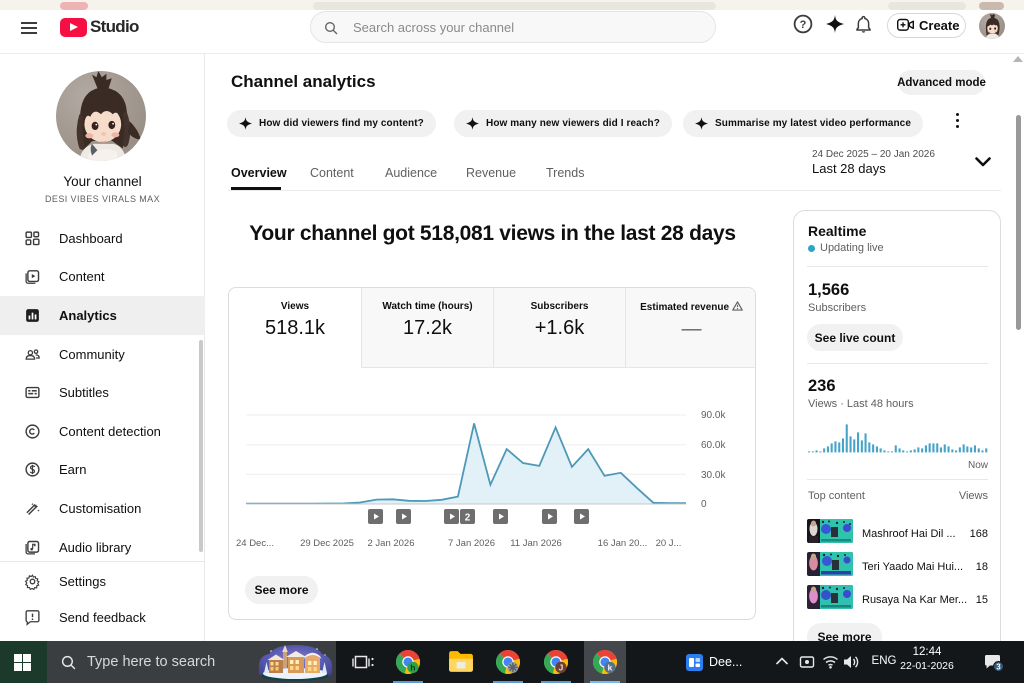 The width and height of the screenshot is (1024, 683). I want to click on svg-text: 29 Dec 2025, so click(327, 543).